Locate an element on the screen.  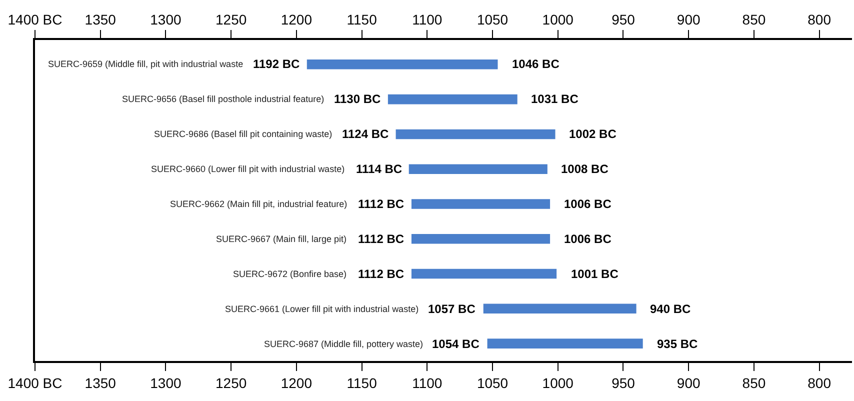
x2-tick-label: 1400 BC is located at coordinates (35, 19).